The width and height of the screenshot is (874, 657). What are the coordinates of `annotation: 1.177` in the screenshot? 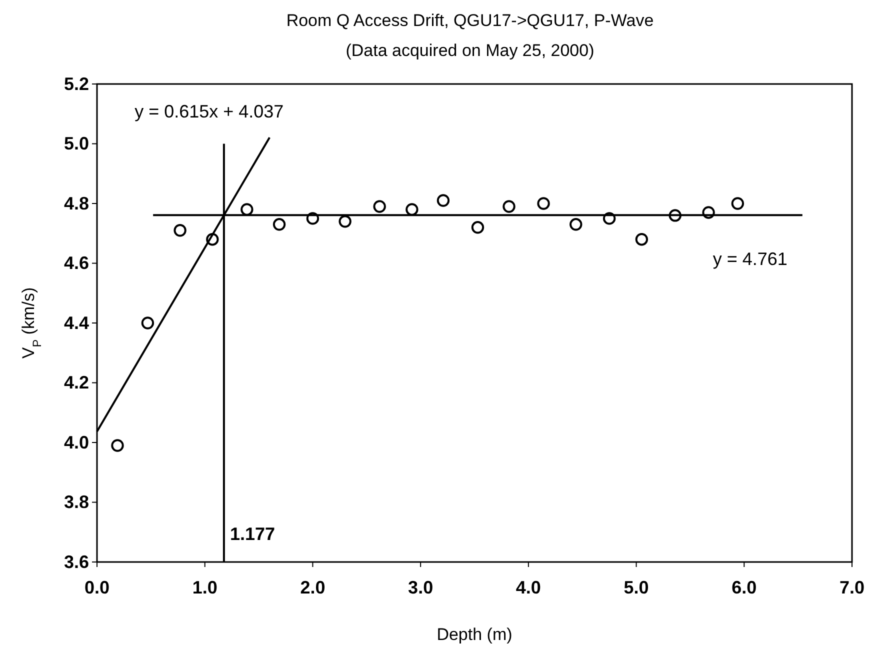 It's located at (252, 534).